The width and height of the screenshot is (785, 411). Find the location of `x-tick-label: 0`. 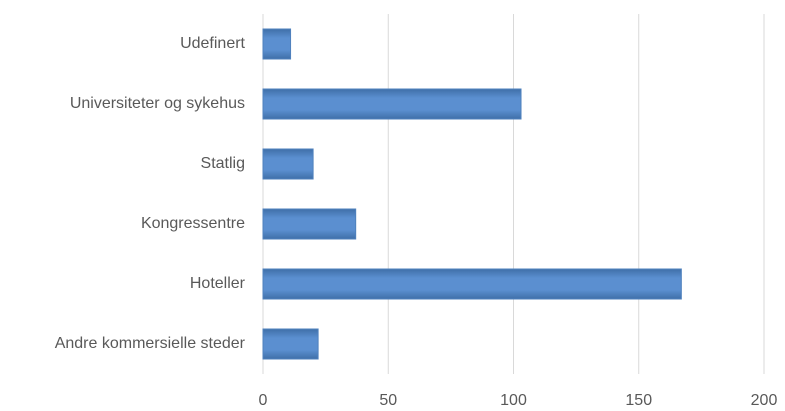

x-tick-label: 0 is located at coordinates (263, 400).